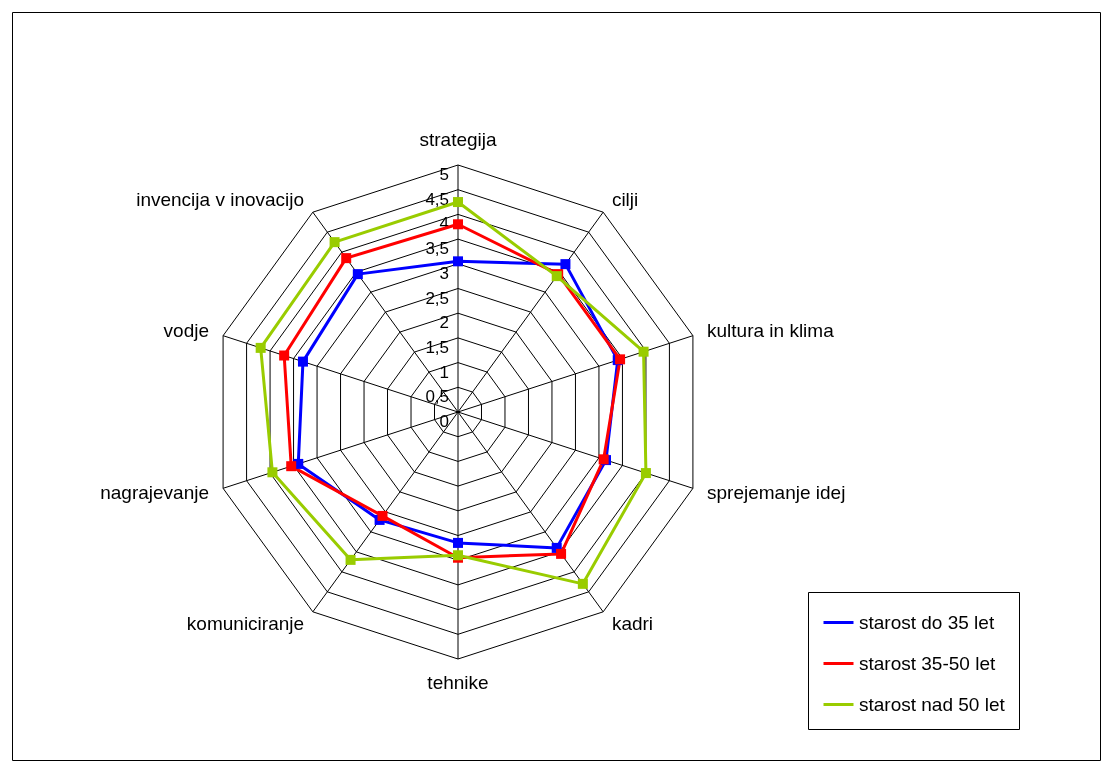 This screenshot has height=771, width=1110. What do you see at coordinates (444, 372) in the screenshot?
I see `y-tick-label: 1` at bounding box center [444, 372].